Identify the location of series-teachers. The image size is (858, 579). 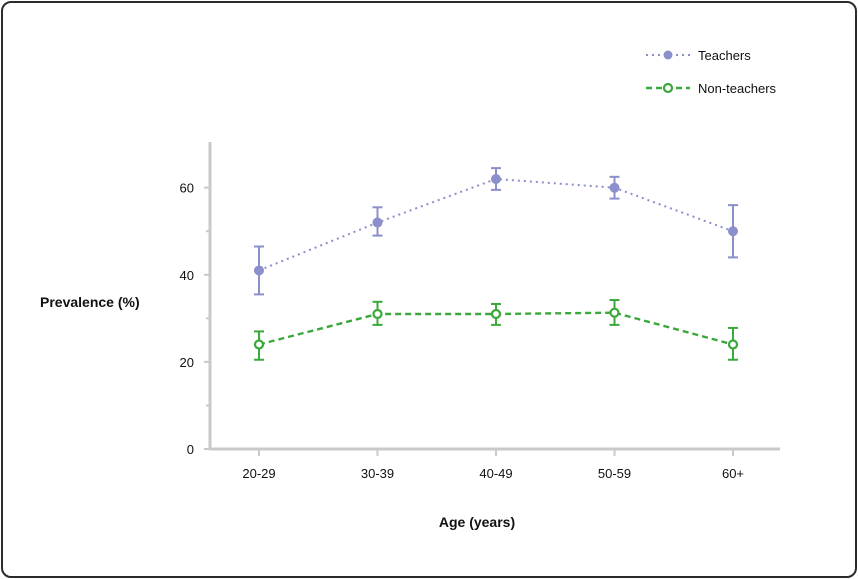
(496, 231).